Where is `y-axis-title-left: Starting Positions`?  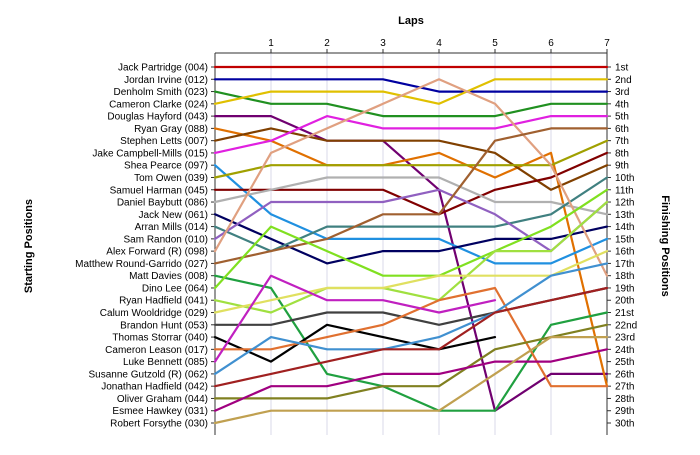 y-axis-title-left: Starting Positions is located at coordinates (29, 246).